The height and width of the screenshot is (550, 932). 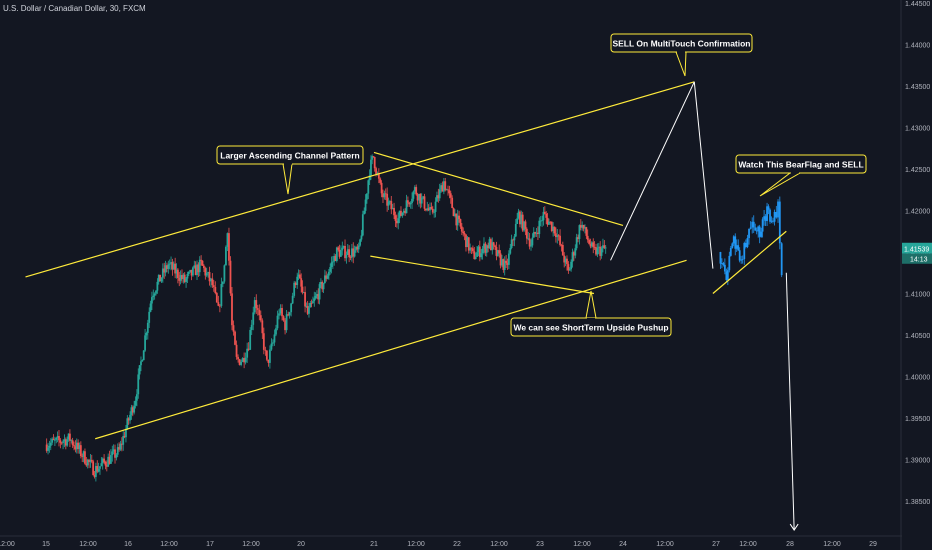 I want to click on price-tick-label: 1.42500, so click(x=917, y=170).